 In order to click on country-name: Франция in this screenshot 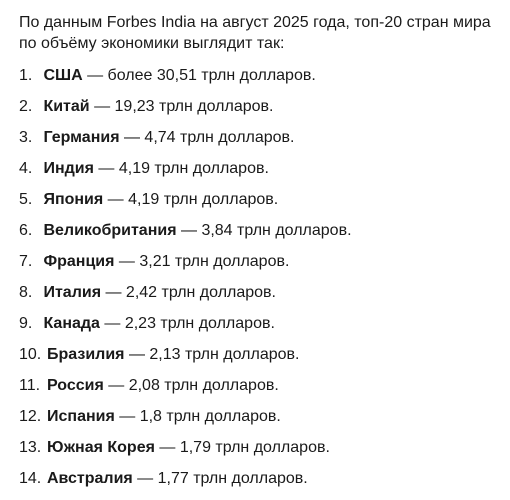, I will do `click(79, 261)`.